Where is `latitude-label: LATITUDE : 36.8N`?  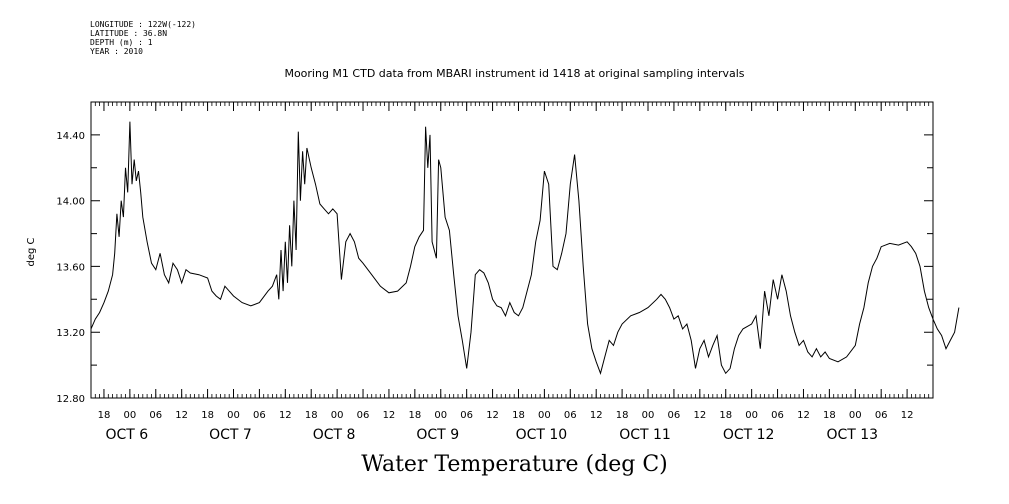 latitude-label: LATITUDE : 36.8N is located at coordinates (129, 33).